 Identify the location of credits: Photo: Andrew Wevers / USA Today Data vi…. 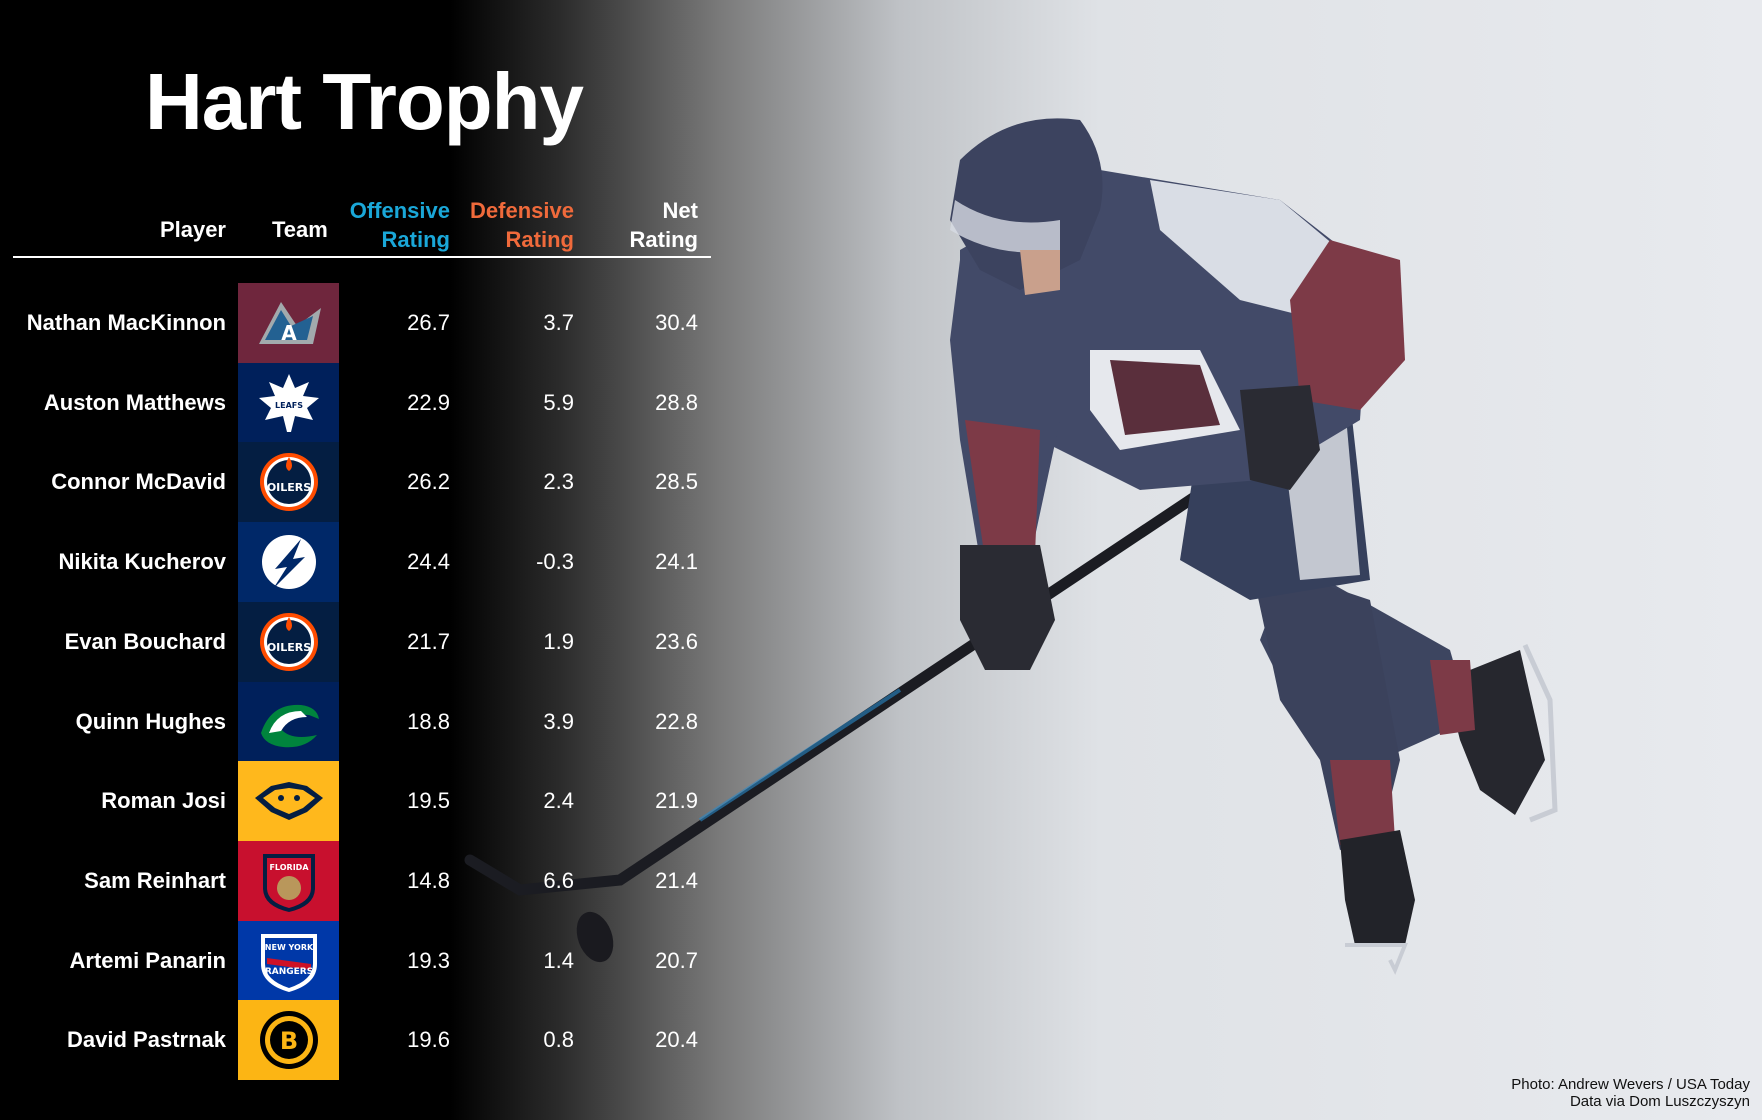
(1630, 1093).